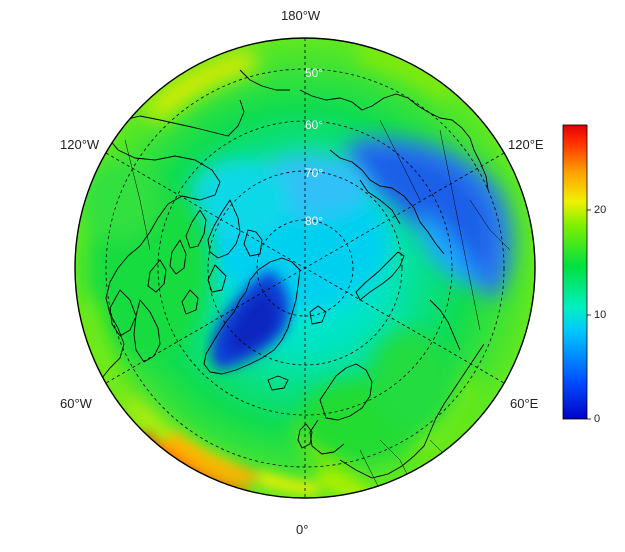 The width and height of the screenshot is (625, 552). I want to click on lon-label-0: 0°, so click(302, 529).